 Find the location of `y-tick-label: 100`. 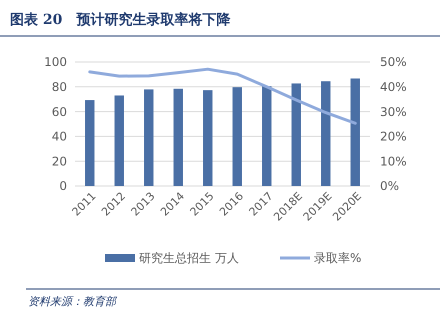

y-tick-label: 100 is located at coordinates (55, 62).